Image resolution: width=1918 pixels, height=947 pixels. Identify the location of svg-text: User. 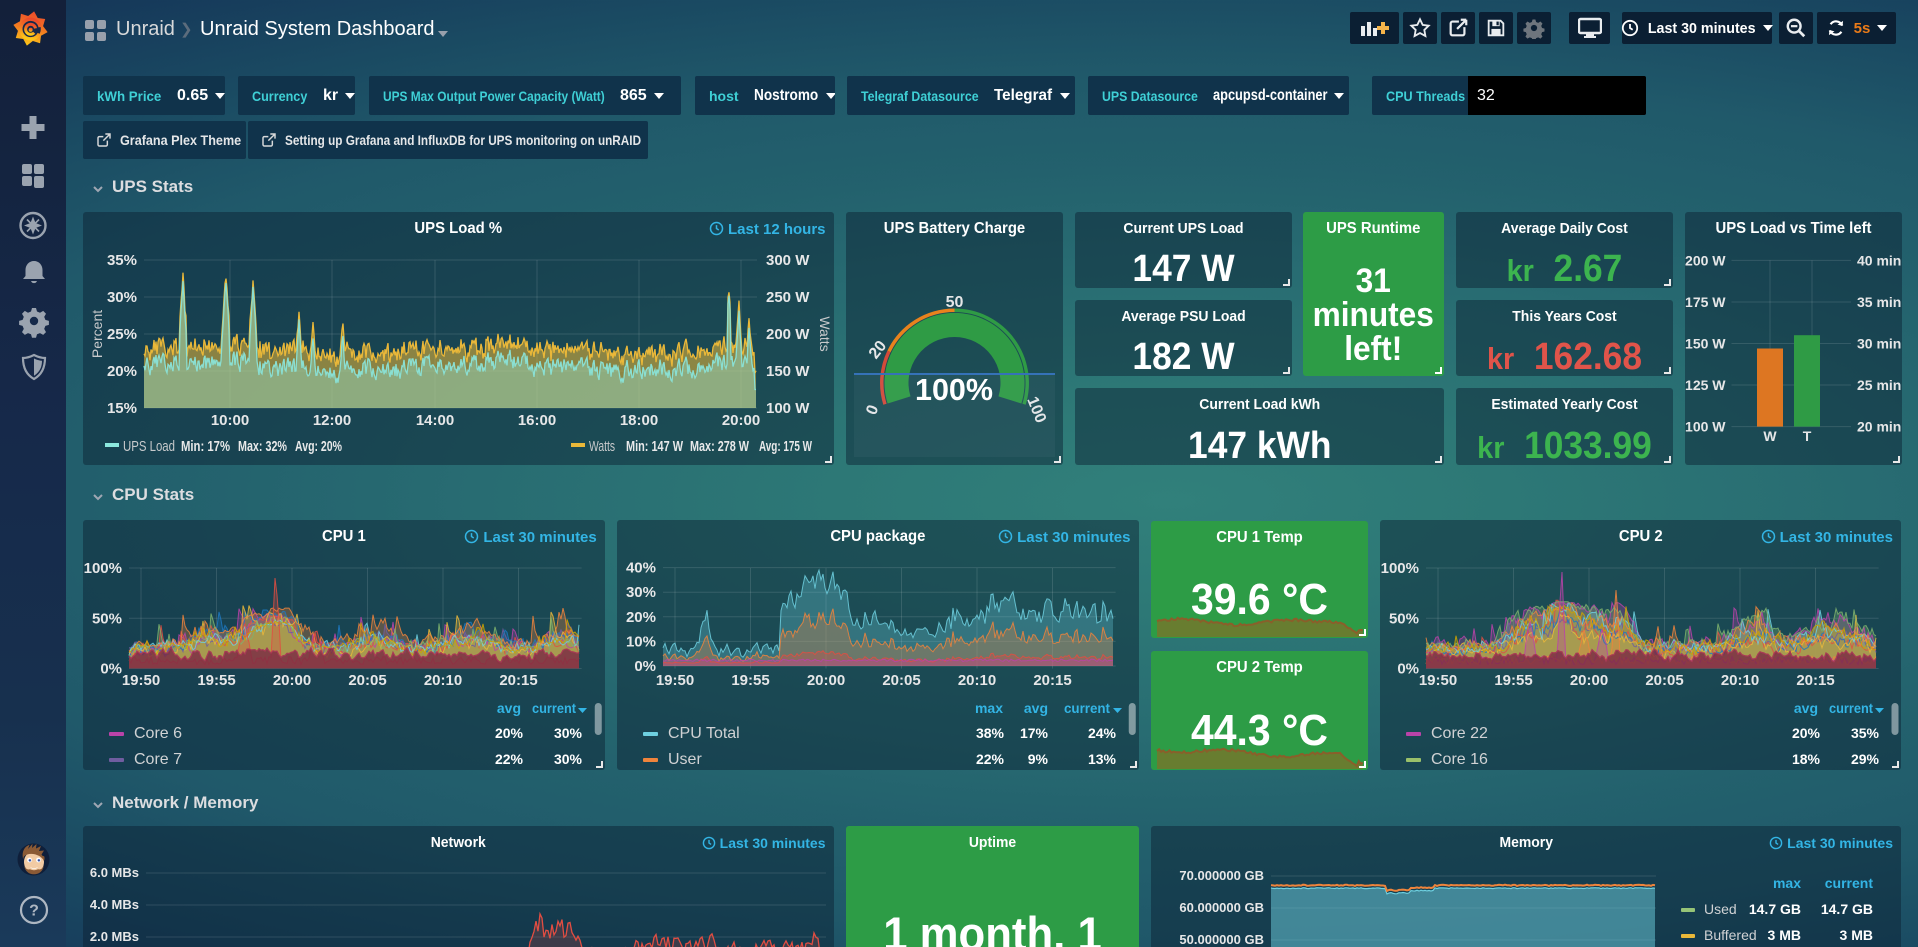
(685, 759).